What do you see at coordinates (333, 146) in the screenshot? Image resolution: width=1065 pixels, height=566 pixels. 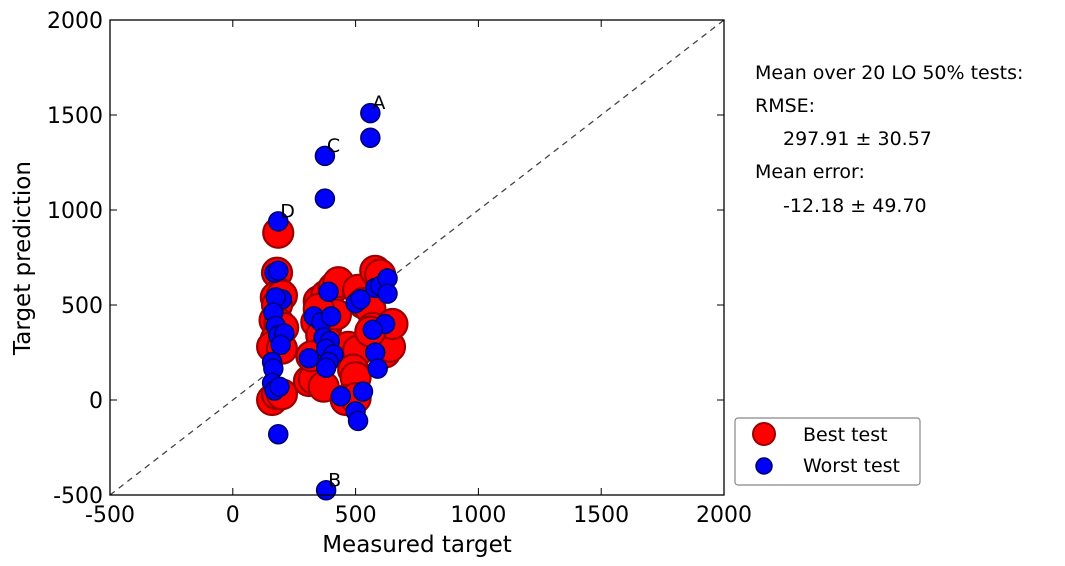 I see `annotation-label-c: C` at bounding box center [333, 146].